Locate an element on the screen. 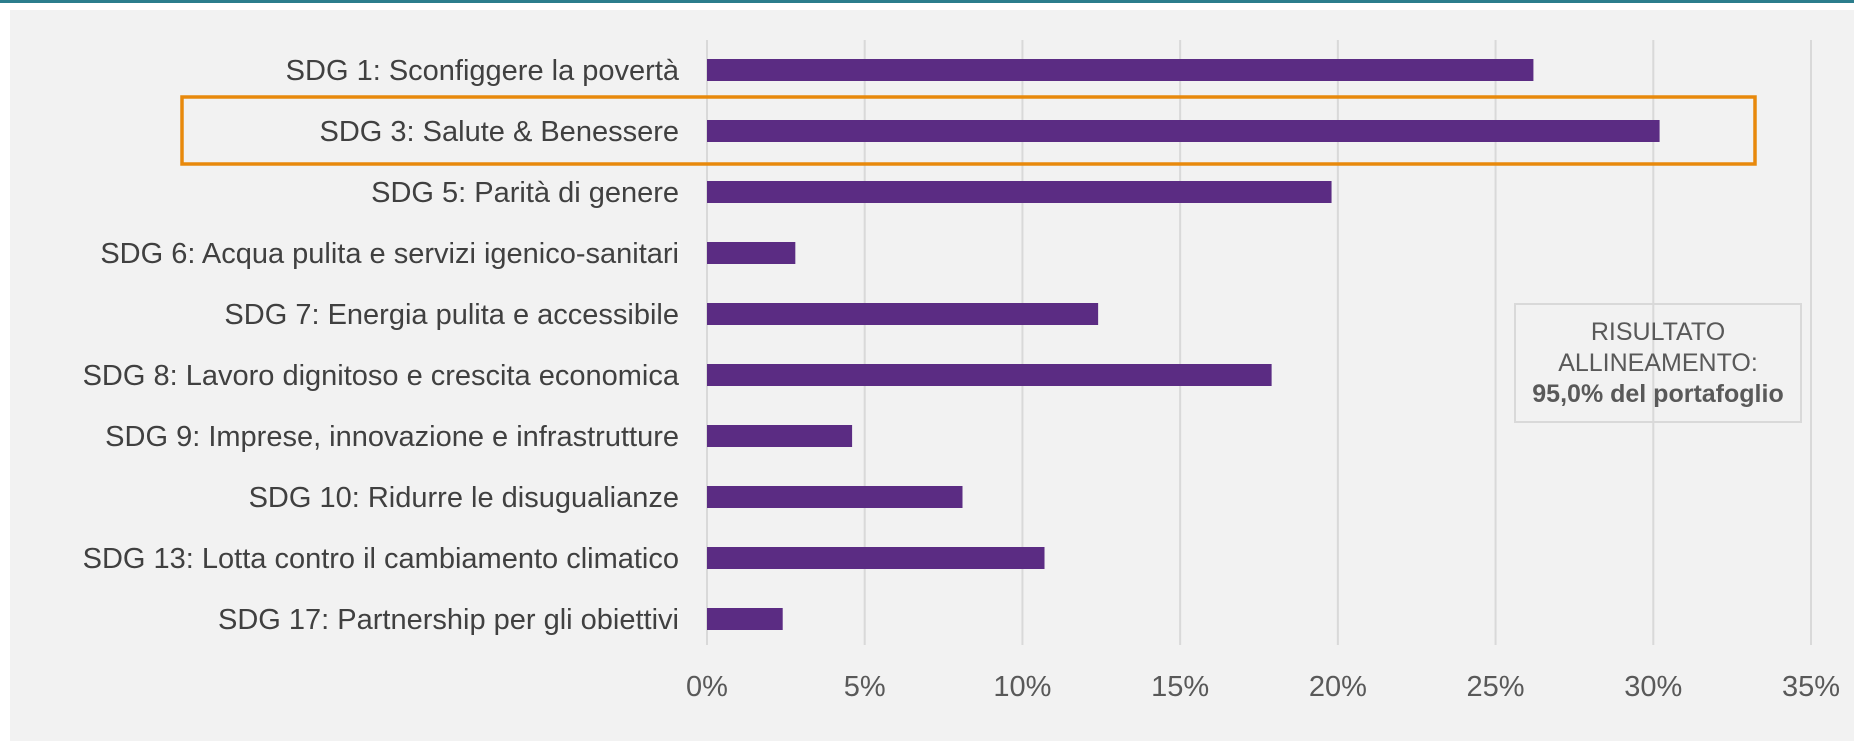 The width and height of the screenshot is (1854, 741). result-line-3: 95,0% del portafoglio is located at coordinates (1658, 393).